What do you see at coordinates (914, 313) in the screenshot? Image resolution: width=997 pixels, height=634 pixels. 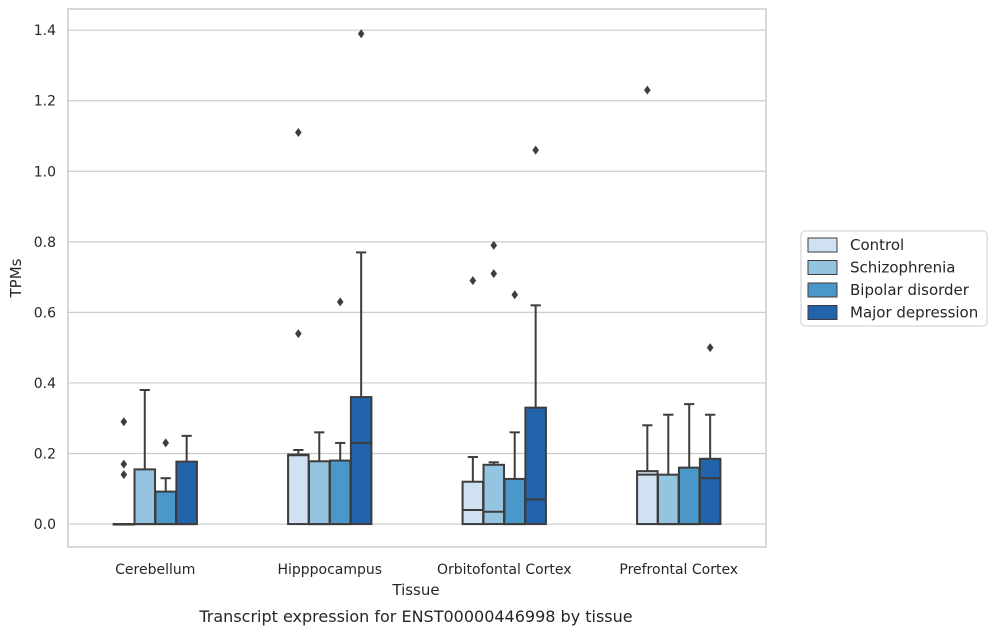 I see `legend-entry: Major depression` at bounding box center [914, 313].